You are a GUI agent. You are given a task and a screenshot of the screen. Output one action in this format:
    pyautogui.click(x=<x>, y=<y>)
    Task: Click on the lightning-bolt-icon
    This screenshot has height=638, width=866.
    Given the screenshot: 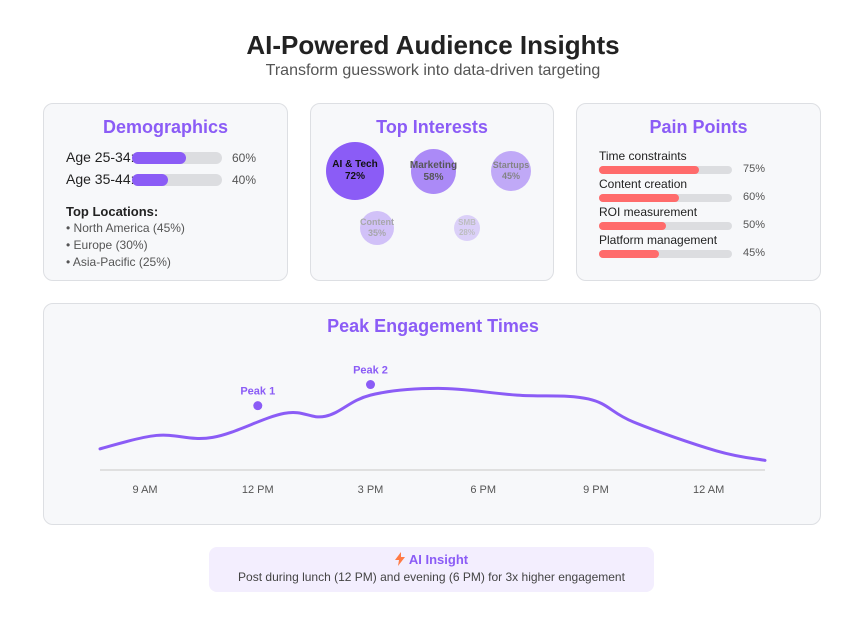 What is the action you would take?
    pyautogui.click(x=399, y=560)
    